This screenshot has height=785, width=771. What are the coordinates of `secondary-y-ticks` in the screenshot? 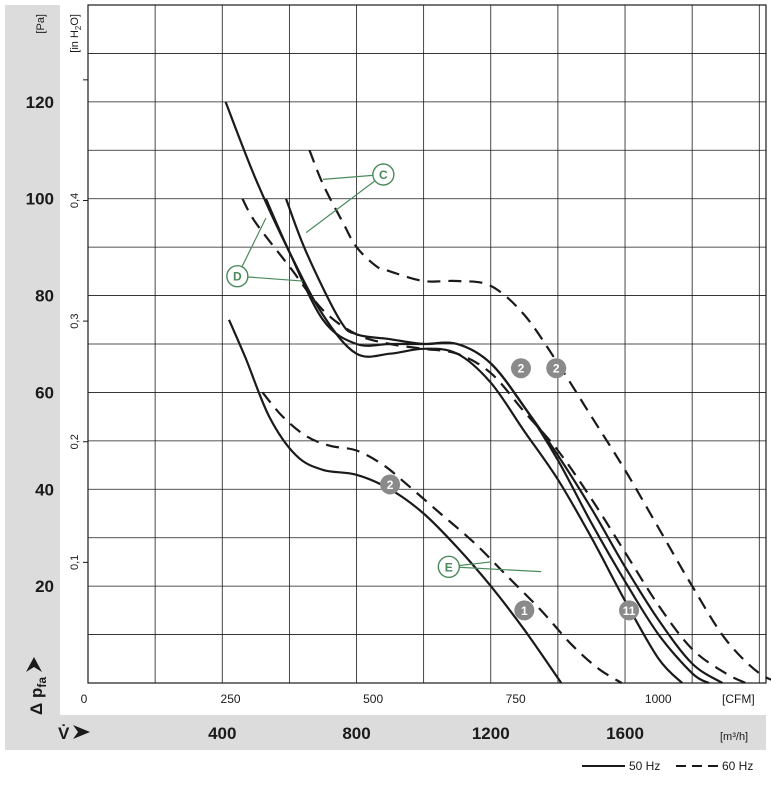 It's located at (85, 321).